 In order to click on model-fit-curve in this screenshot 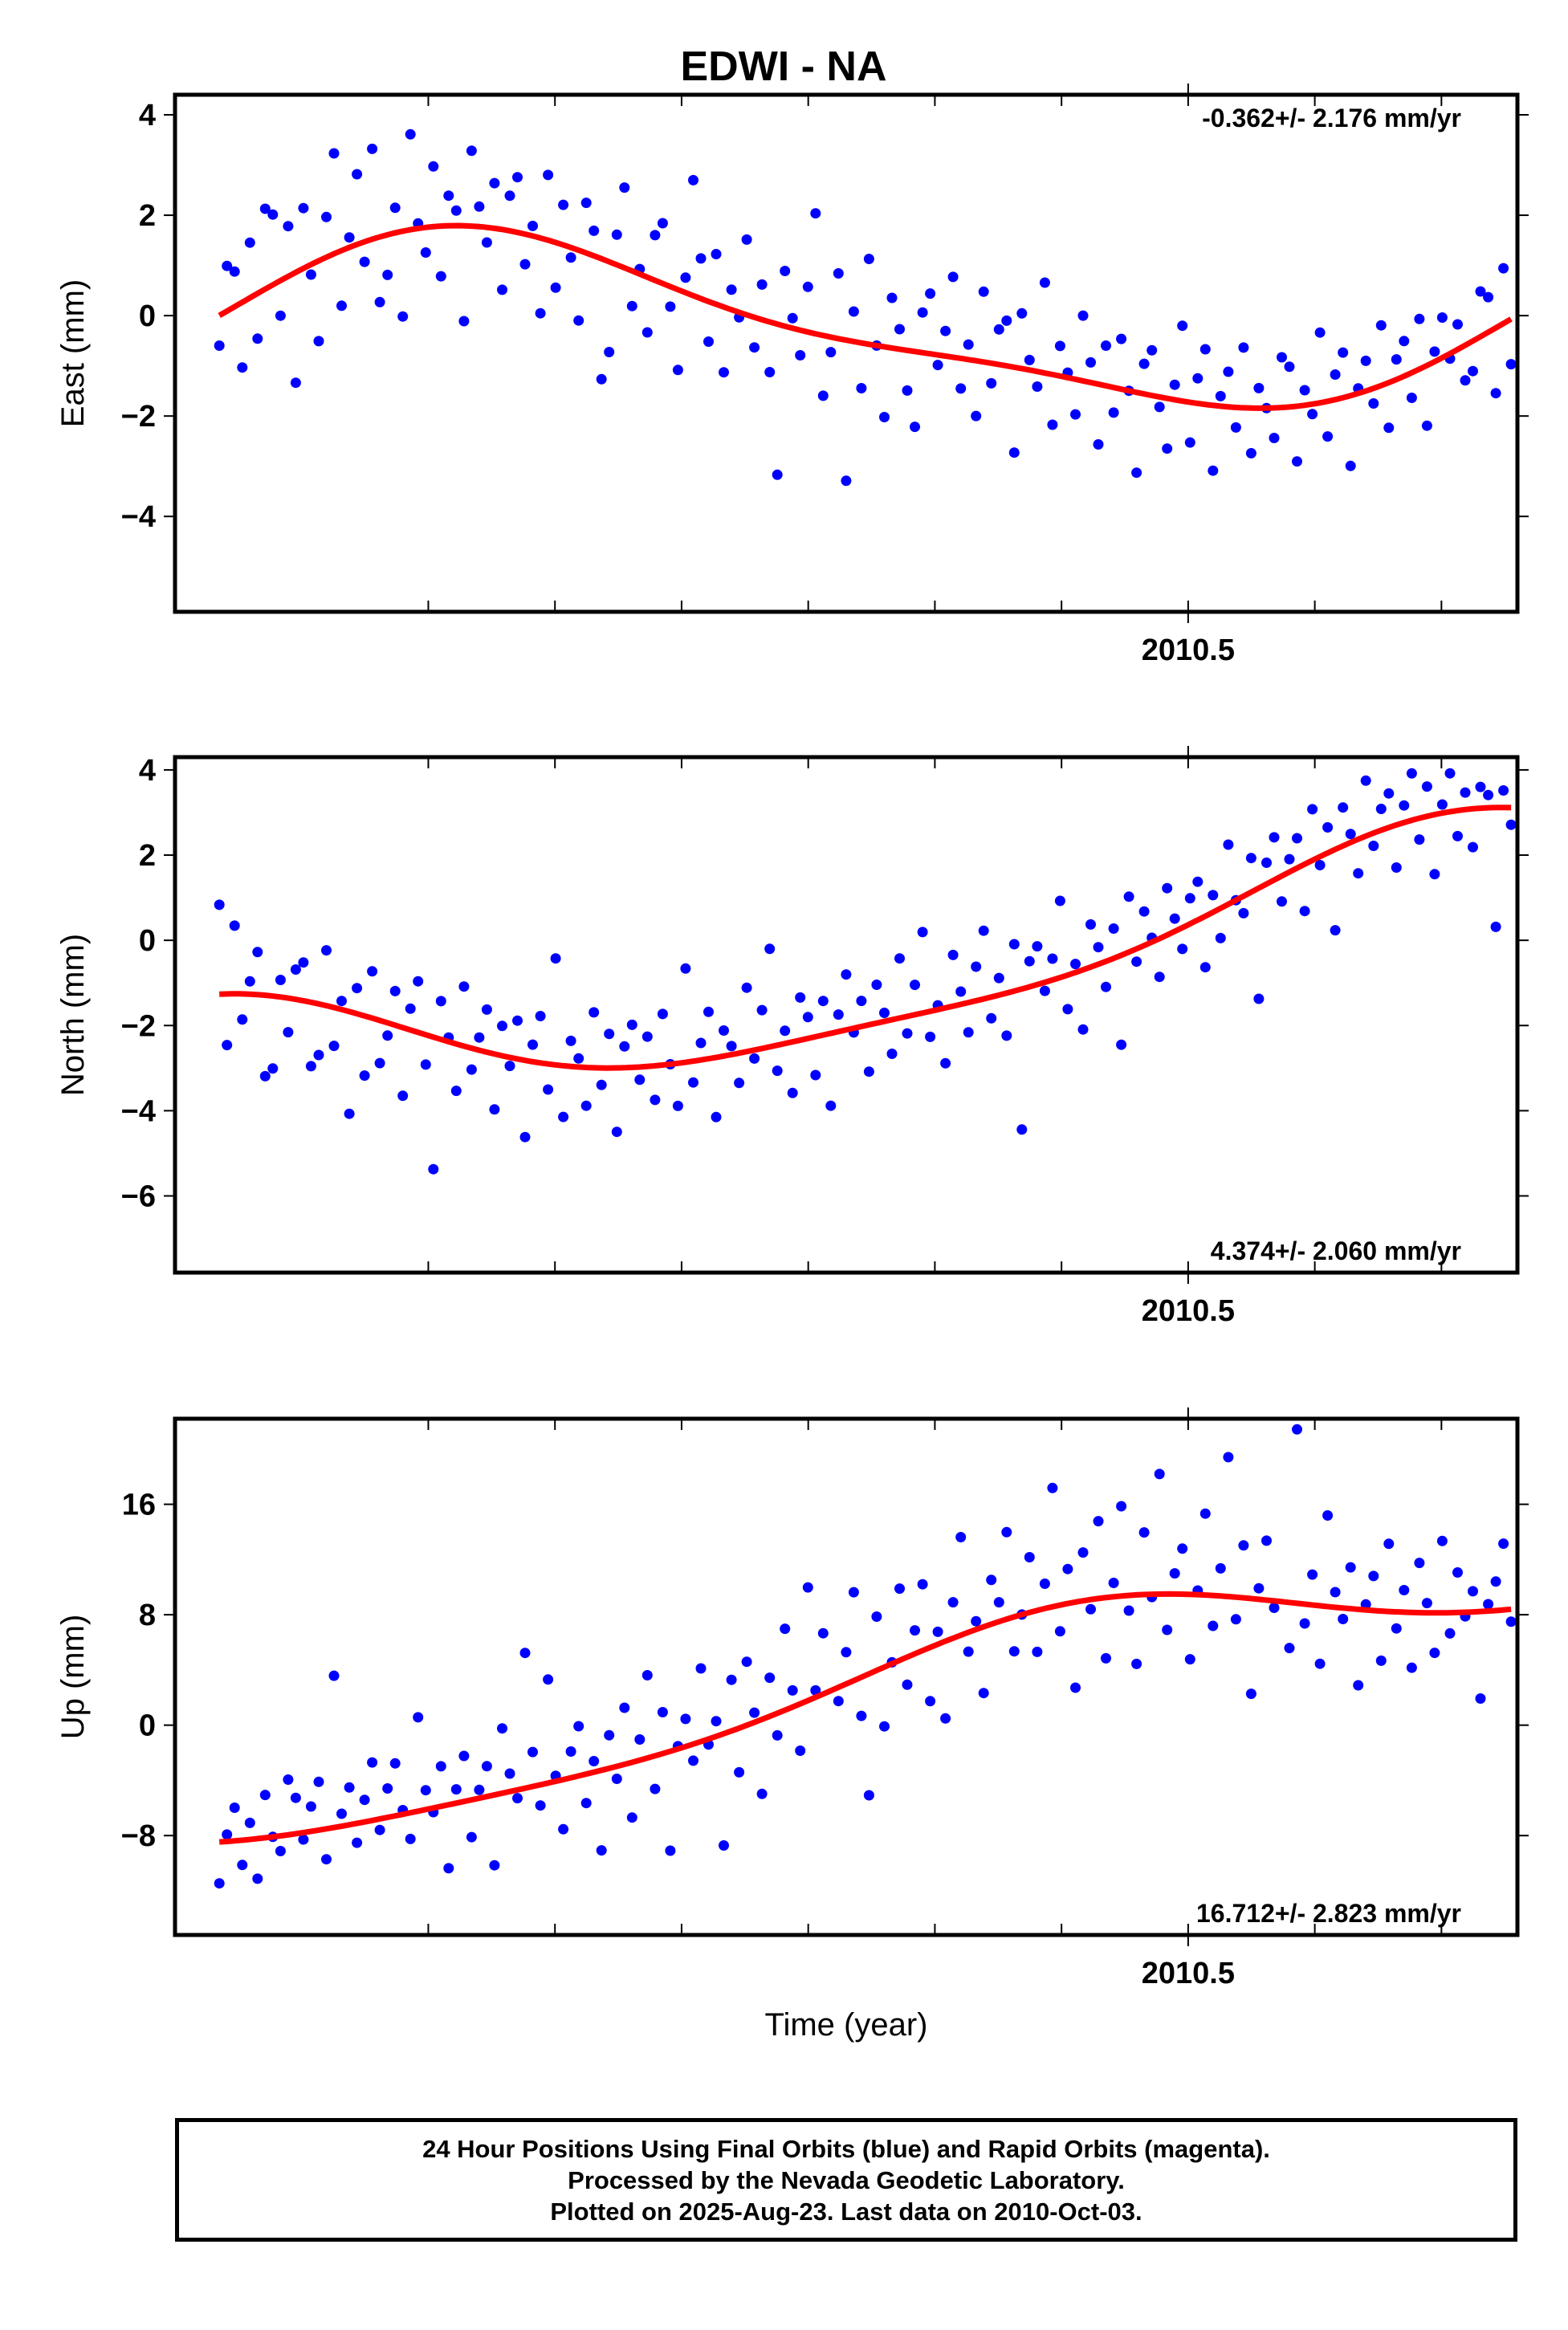, I will do `click(865, 938)`.